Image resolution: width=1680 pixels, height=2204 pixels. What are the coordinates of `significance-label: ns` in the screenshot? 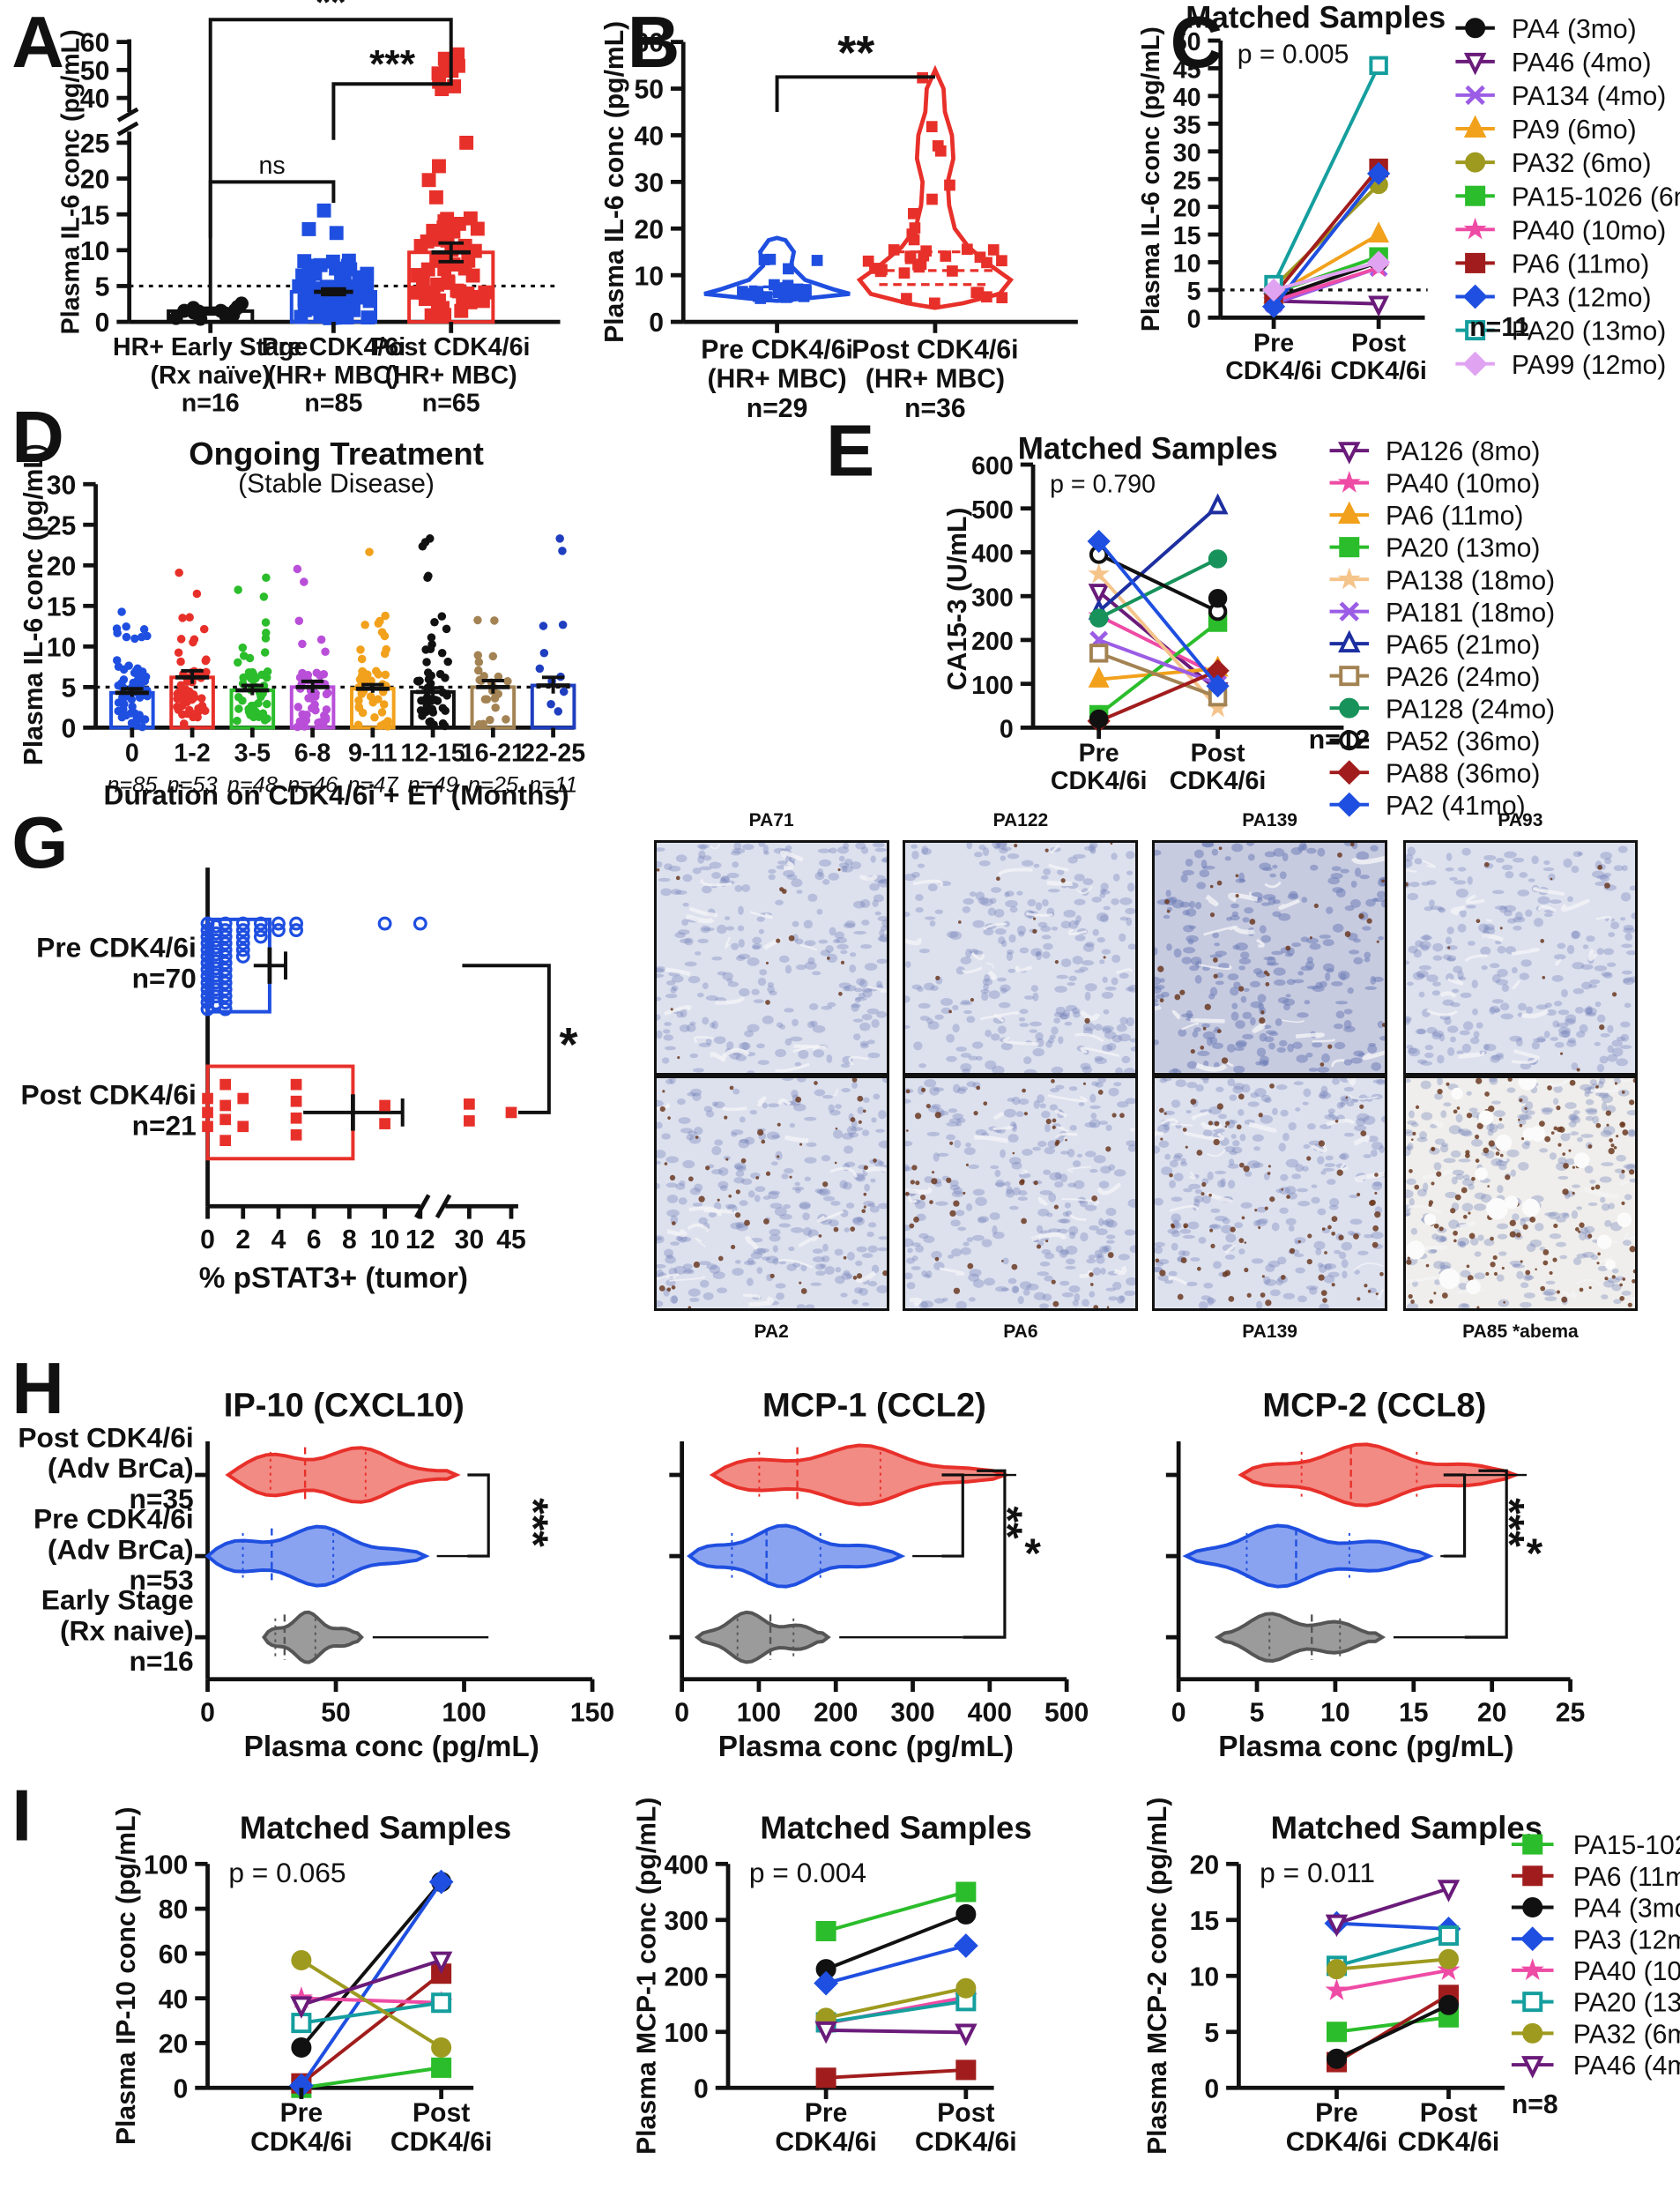 It's located at (271, 166).